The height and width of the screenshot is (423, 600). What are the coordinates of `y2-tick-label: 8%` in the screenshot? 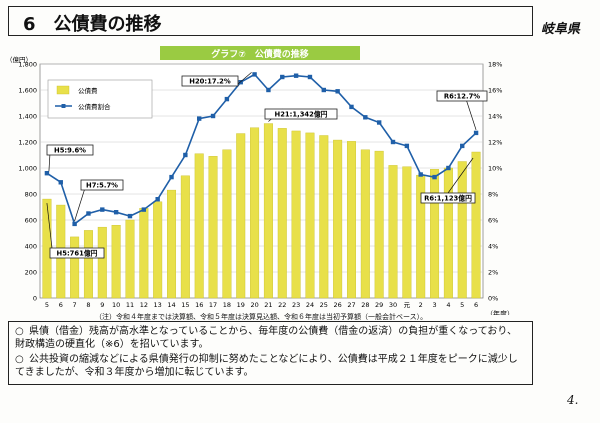 It's located at (493, 195).